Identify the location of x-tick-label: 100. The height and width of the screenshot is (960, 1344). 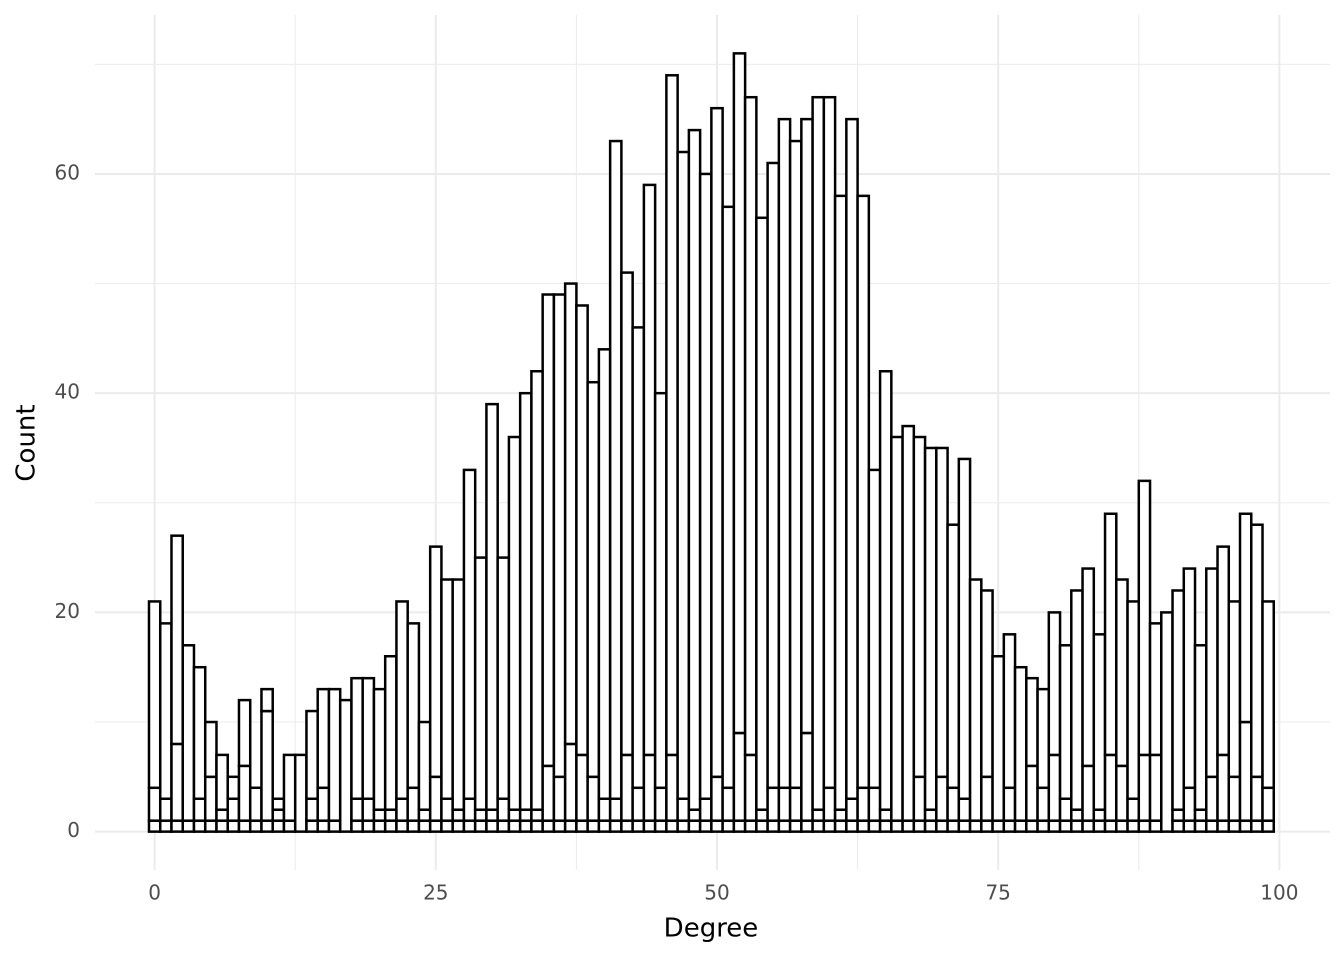
(1279, 893).